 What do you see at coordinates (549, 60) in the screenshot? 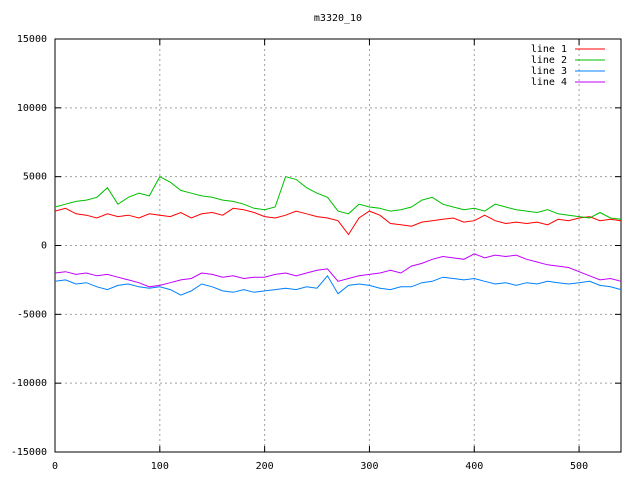
I see `legend-label: line 2` at bounding box center [549, 60].